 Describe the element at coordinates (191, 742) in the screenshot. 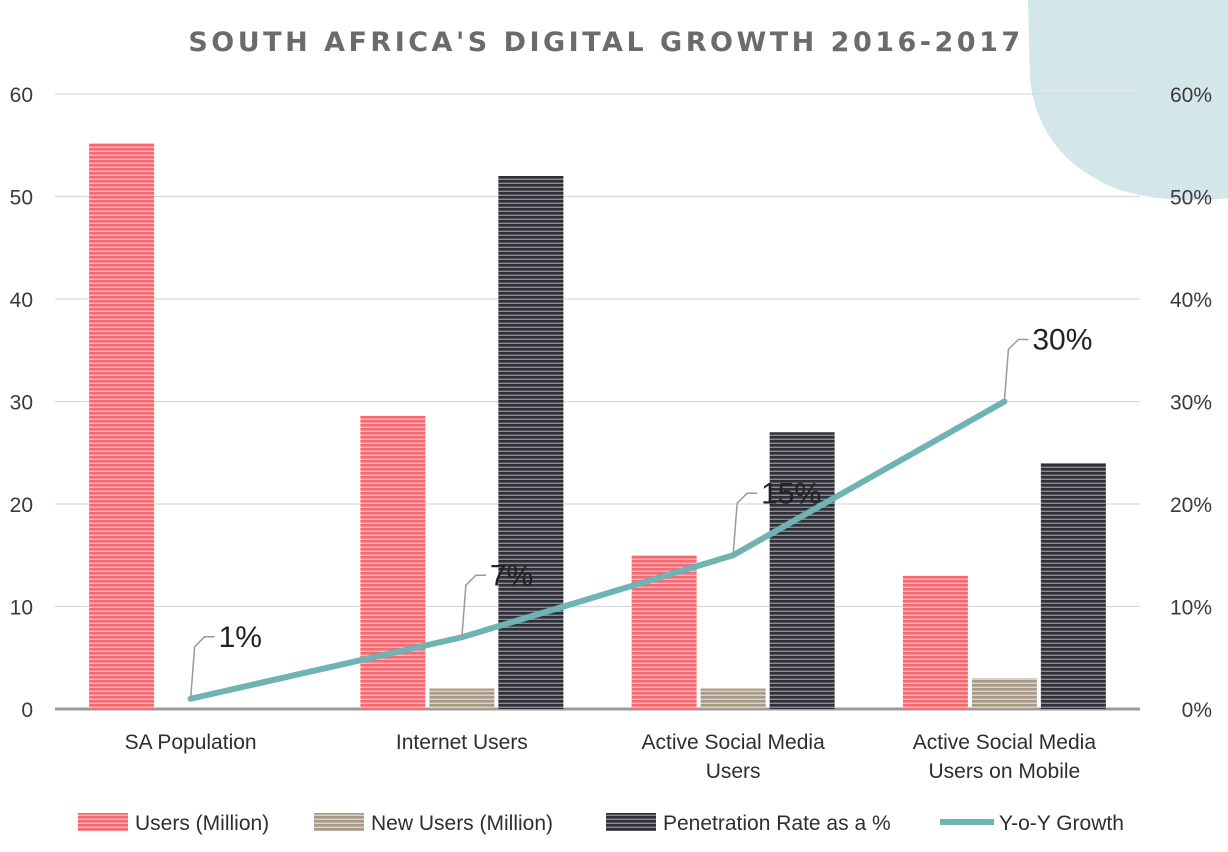

I see `category-label: SA Population` at that location.